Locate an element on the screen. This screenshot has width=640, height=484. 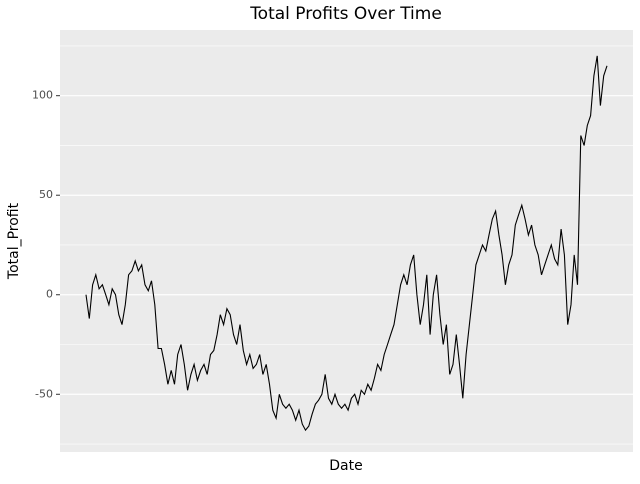
x-axis-title: Date is located at coordinates (345, 466).